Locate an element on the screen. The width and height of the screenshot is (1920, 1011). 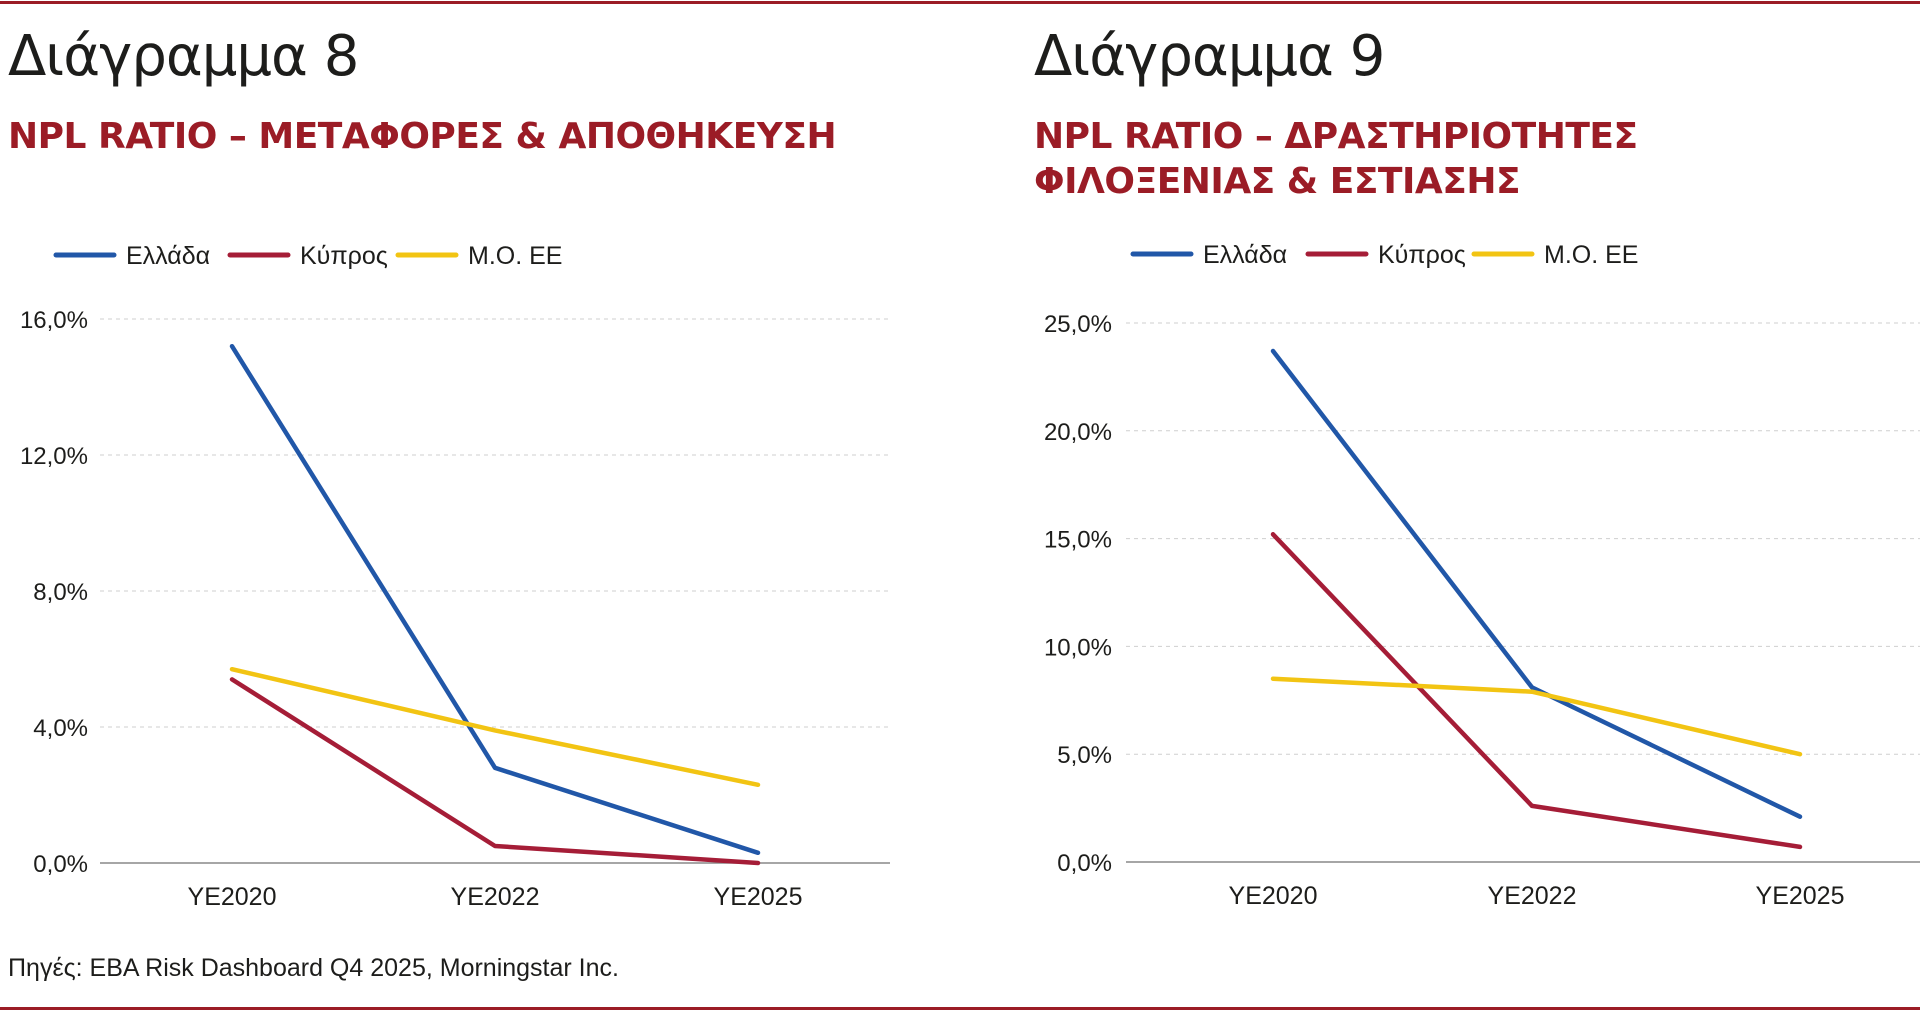
bottom-rule is located at coordinates (960, 1008).